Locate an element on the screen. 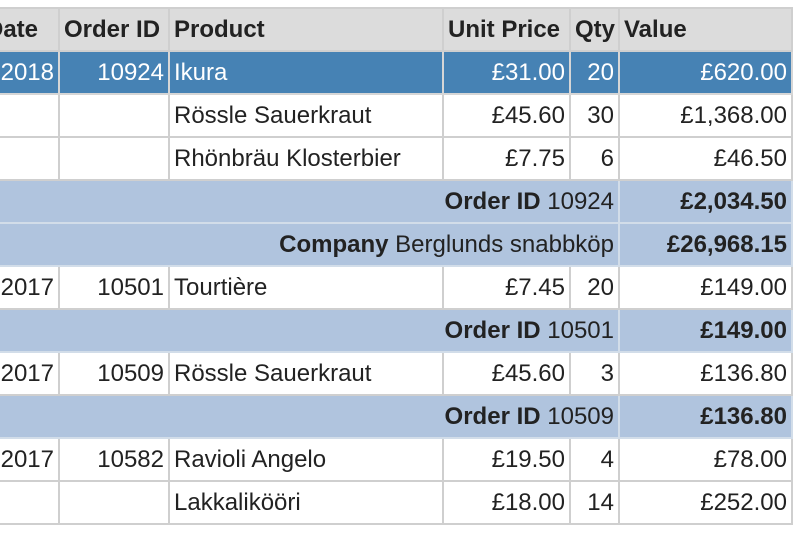 The image size is (800, 533). group-row-order: Order ID 10501 £149.00 is located at coordinates (396, 330).